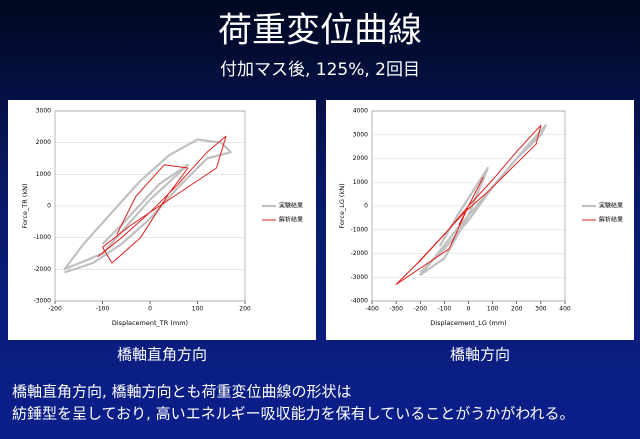 This screenshot has width=640, height=439. What do you see at coordinates (182, 392) in the screenshot?
I see `body-text: 橋軸直角方向, 橋軸方向とも荷重変位曲線の形状は` at bounding box center [182, 392].